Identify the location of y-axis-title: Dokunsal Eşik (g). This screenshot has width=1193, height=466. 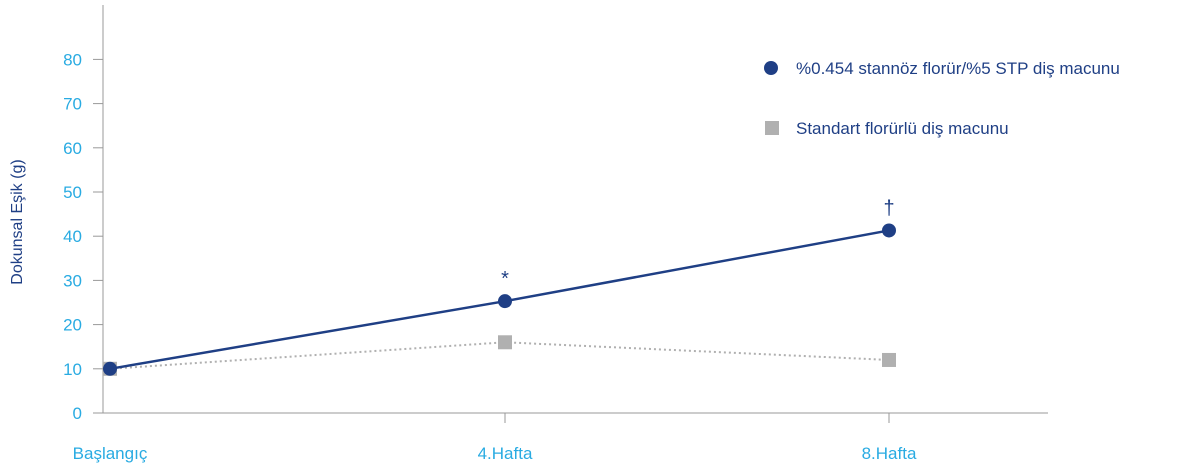
(17, 221).